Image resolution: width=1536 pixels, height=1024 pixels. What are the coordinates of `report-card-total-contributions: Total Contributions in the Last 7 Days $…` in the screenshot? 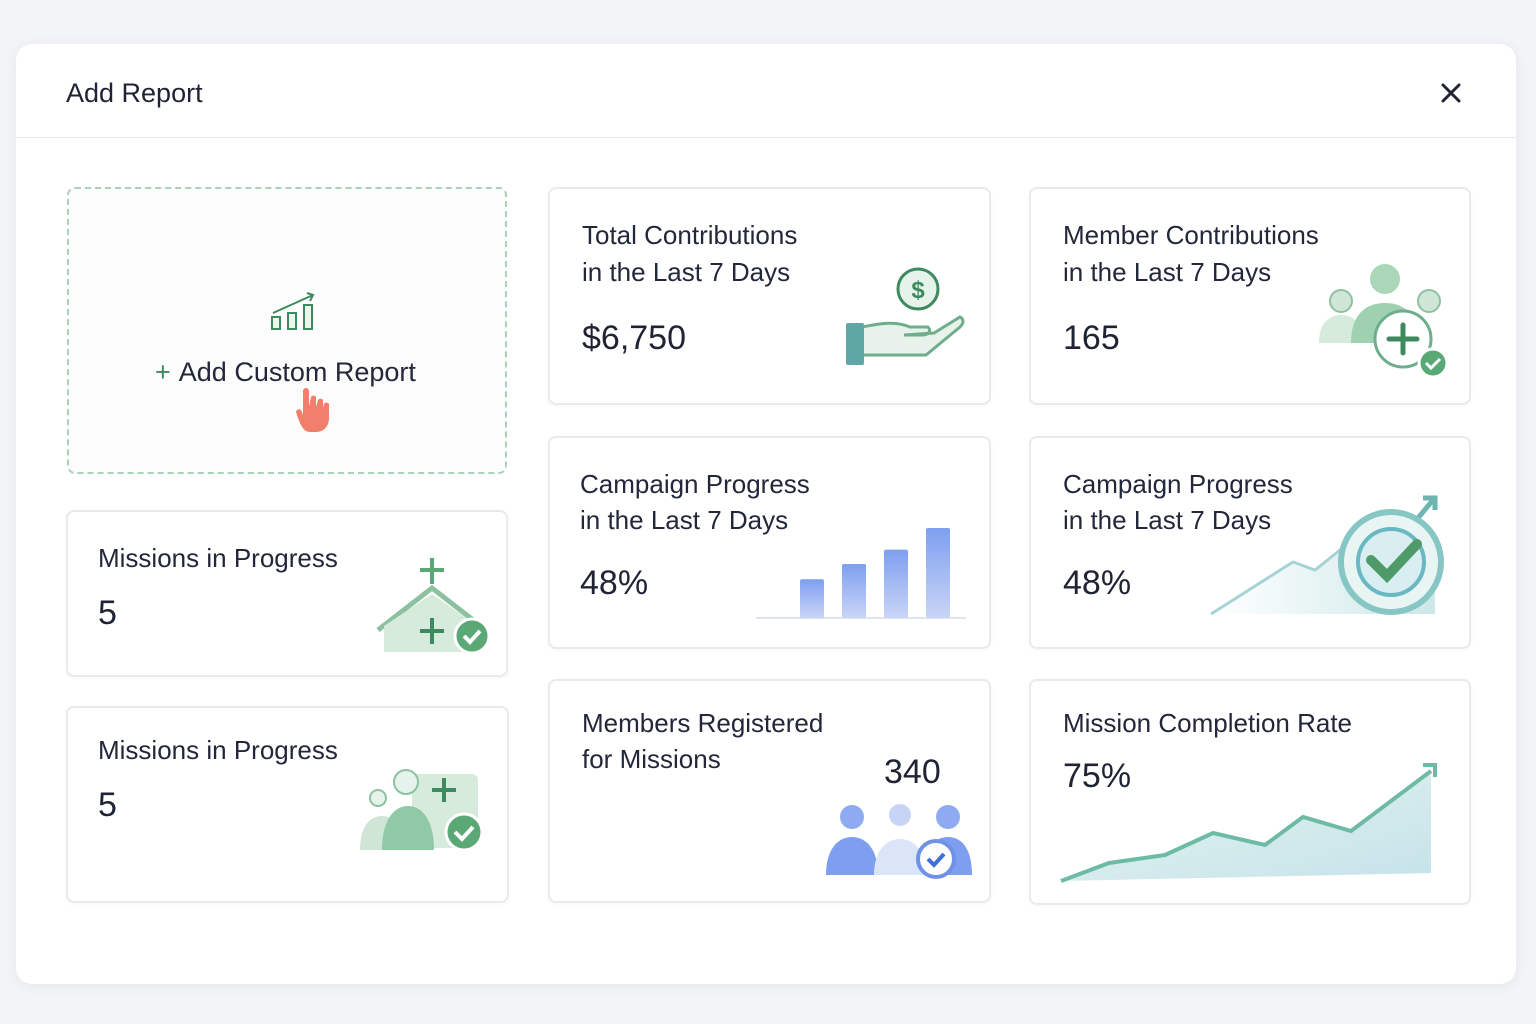 It's located at (769, 296).